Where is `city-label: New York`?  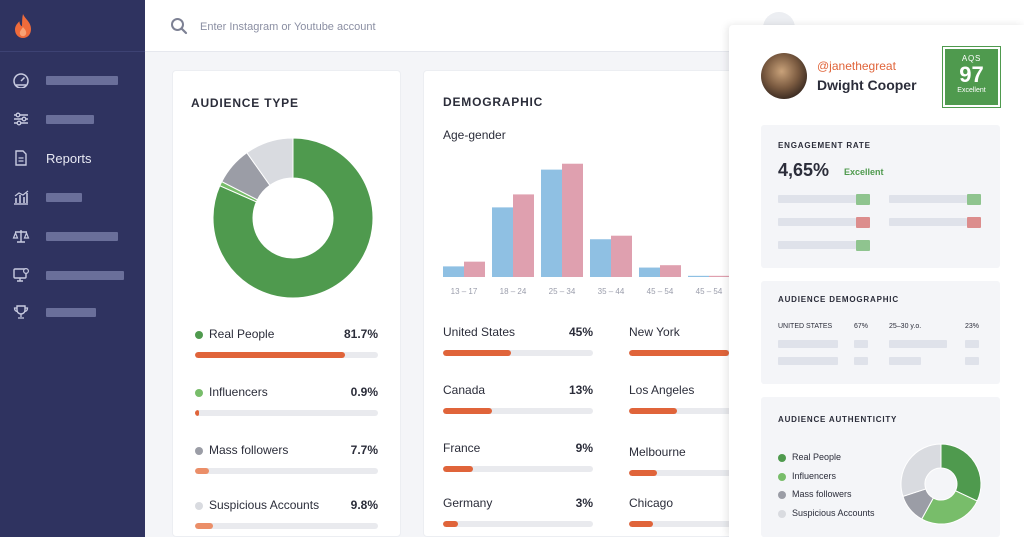
city-label: New York is located at coordinates (654, 332).